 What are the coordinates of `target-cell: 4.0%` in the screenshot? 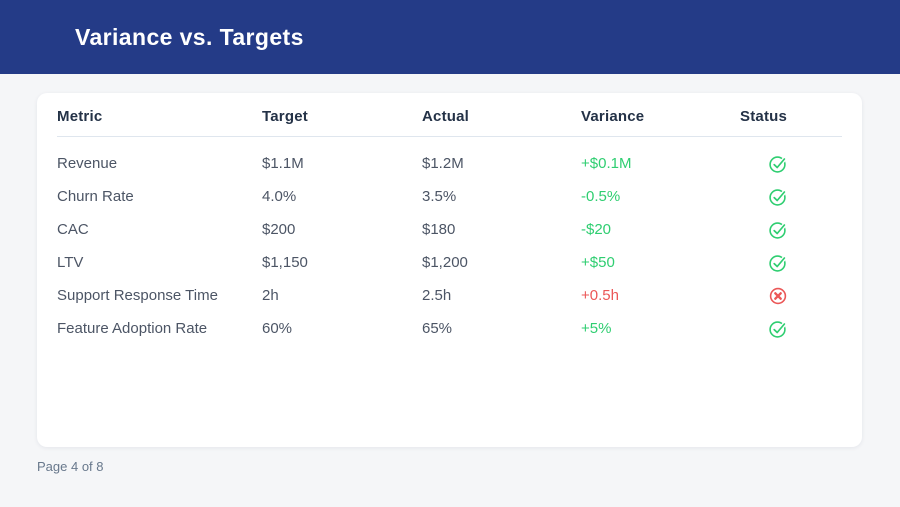 It's located at (279, 196).